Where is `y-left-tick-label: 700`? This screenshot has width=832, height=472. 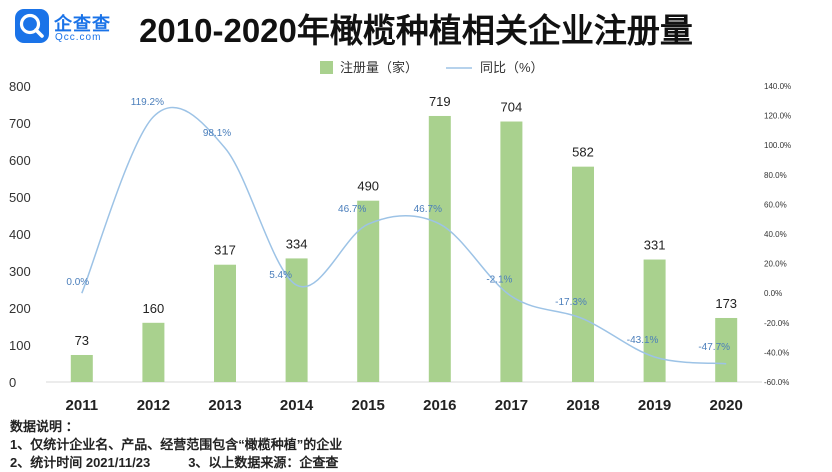
y-left-tick-label: 700 is located at coordinates (20, 123).